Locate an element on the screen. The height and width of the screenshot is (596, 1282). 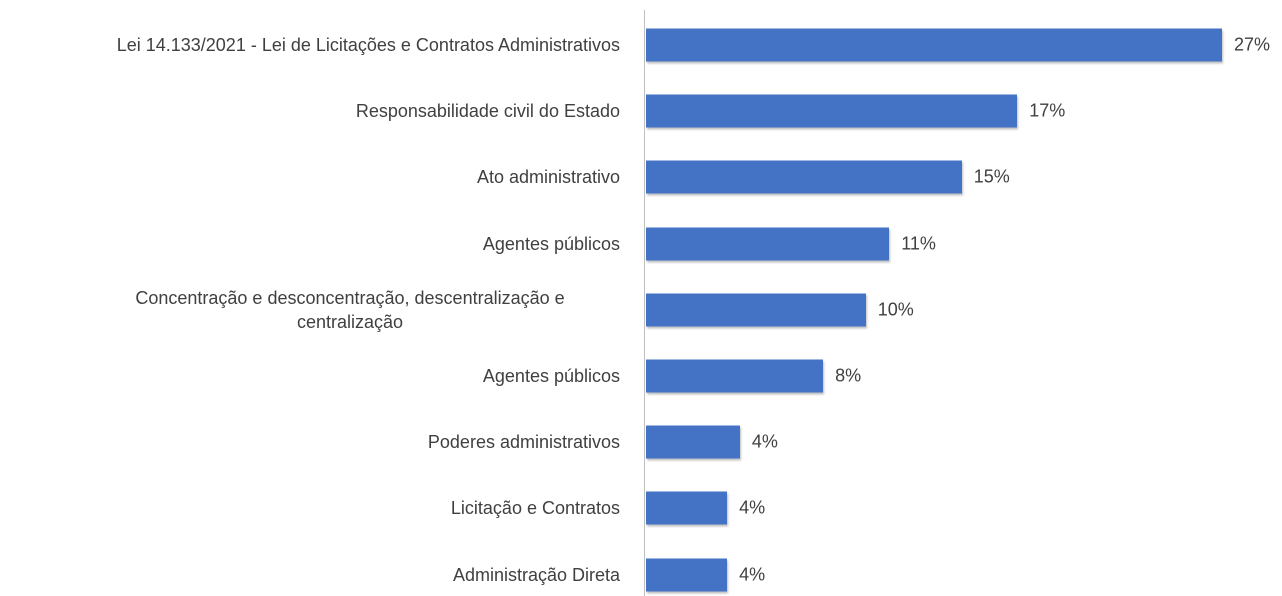
category-label: Licitação e Contratos is located at coordinates (535, 508).